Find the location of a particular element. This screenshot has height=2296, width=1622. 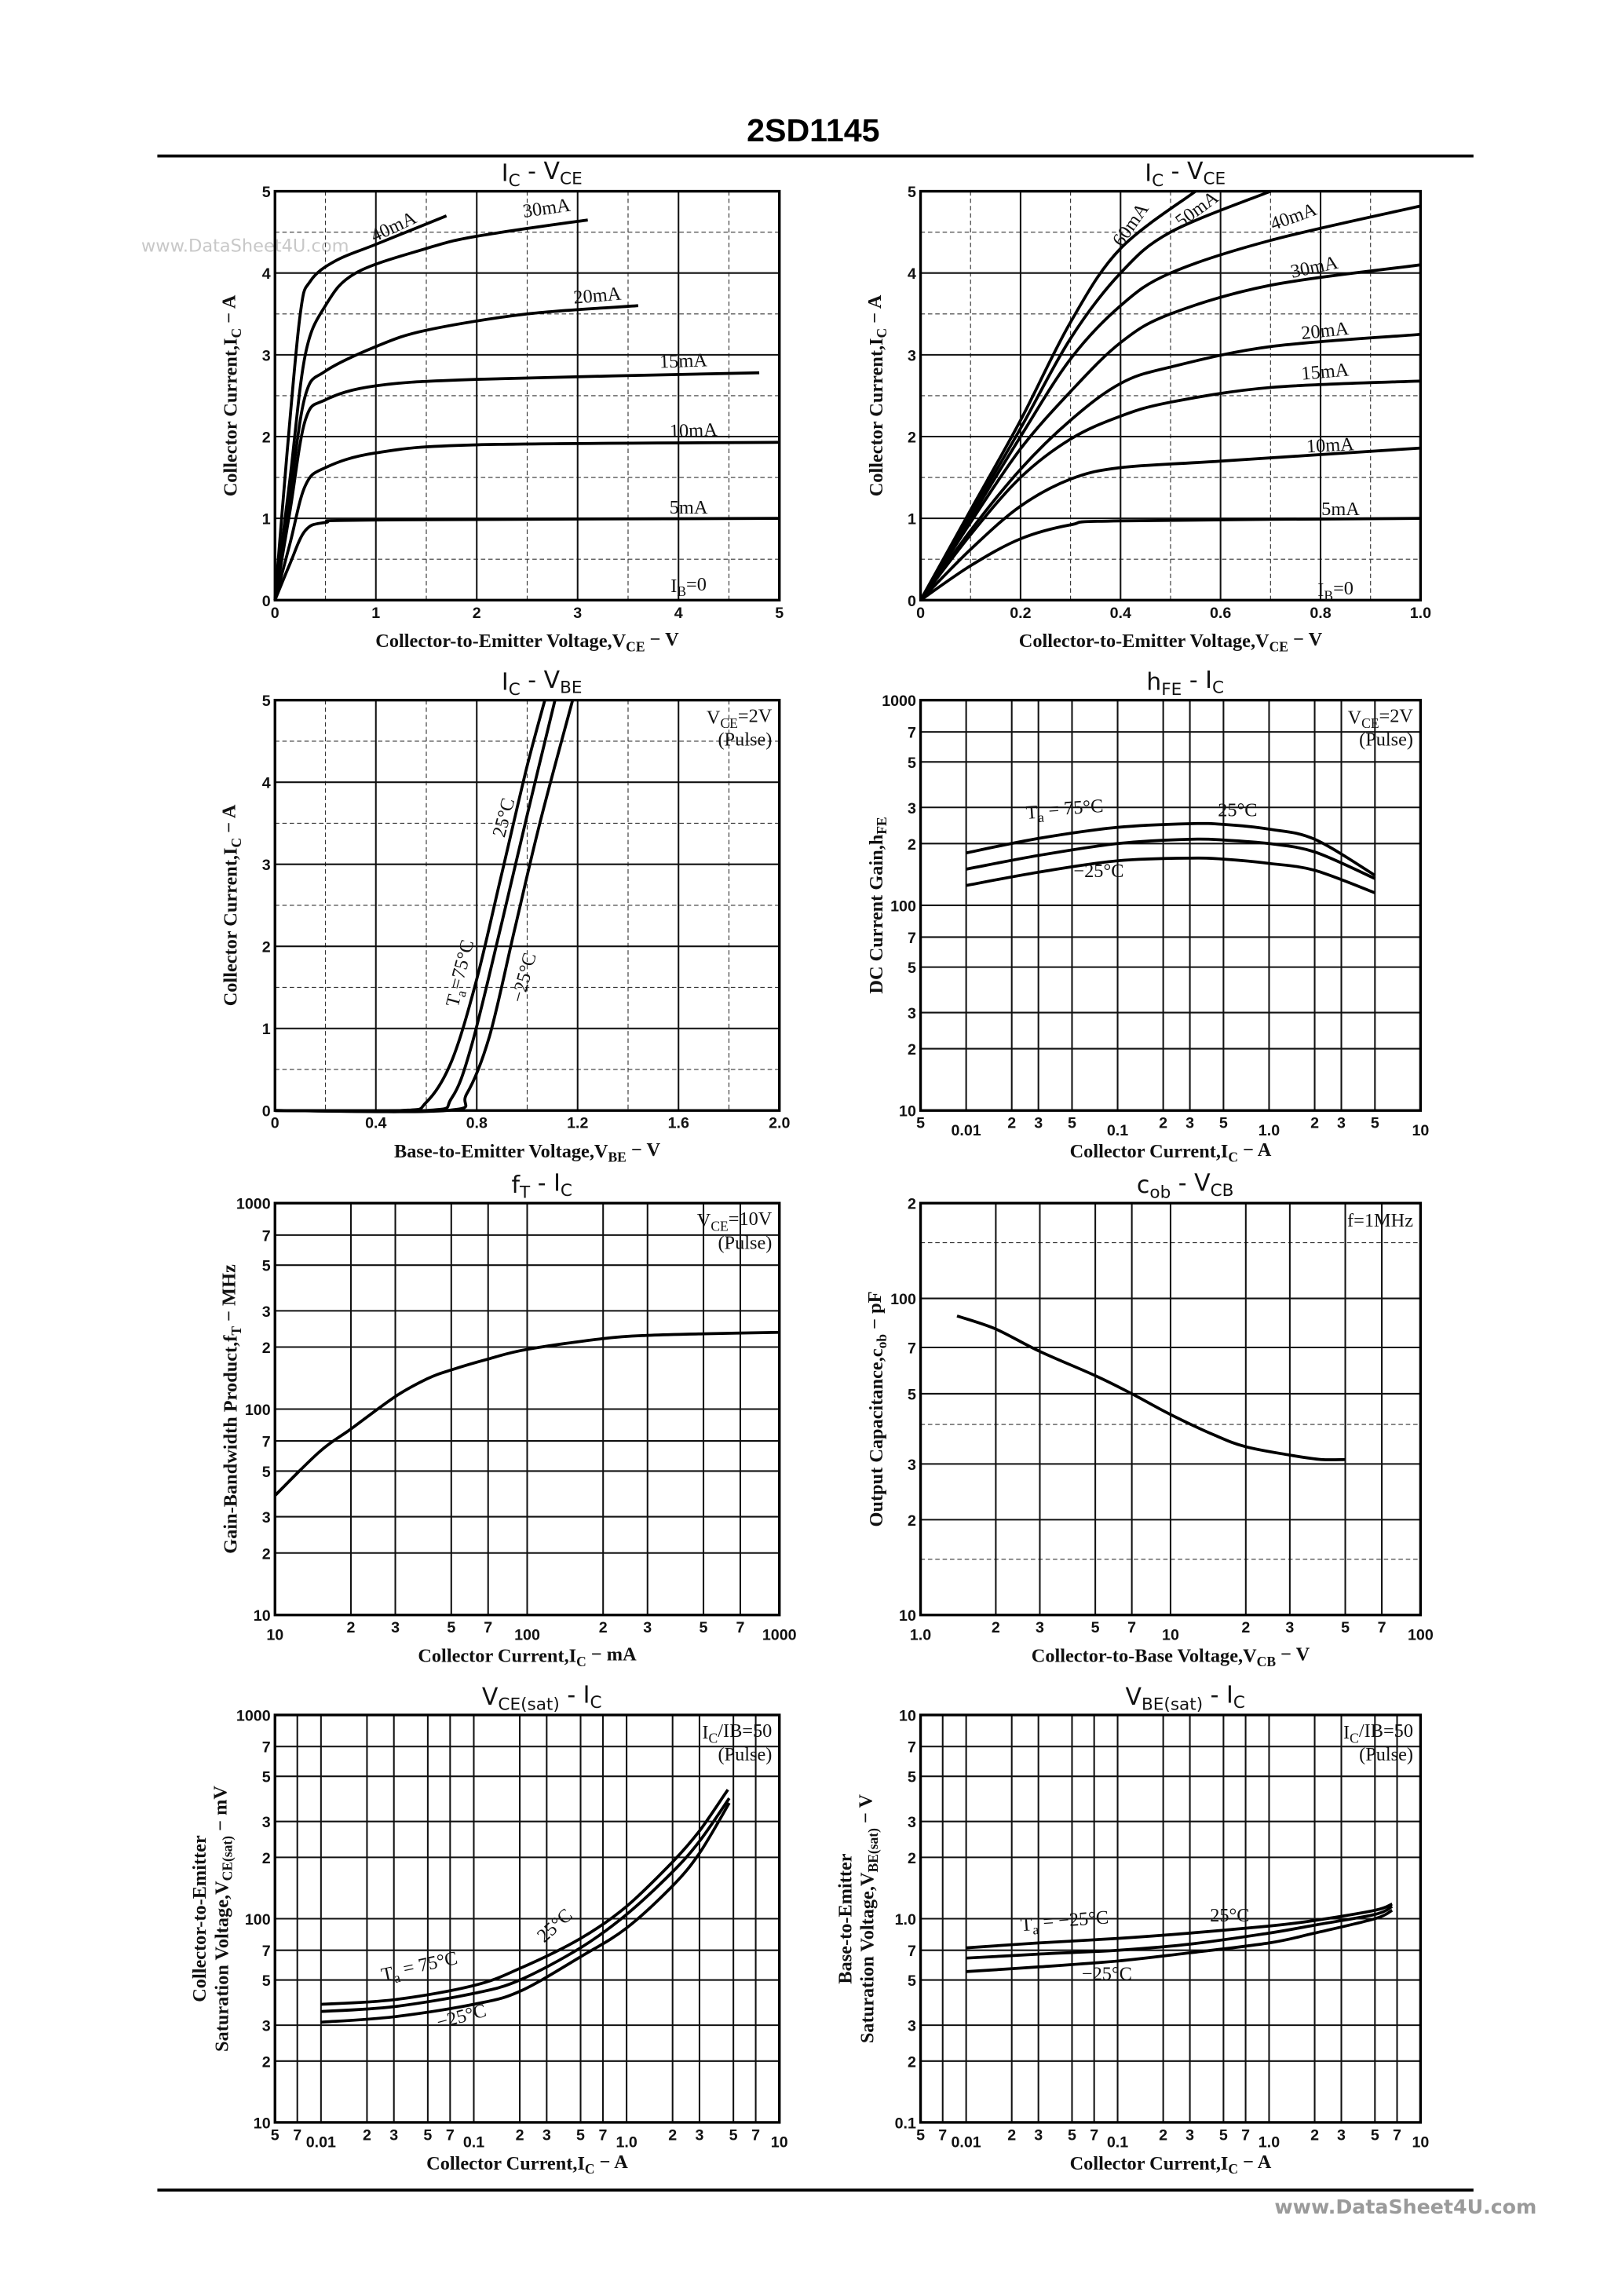

series-line-30ma is located at coordinates (1170, 432).